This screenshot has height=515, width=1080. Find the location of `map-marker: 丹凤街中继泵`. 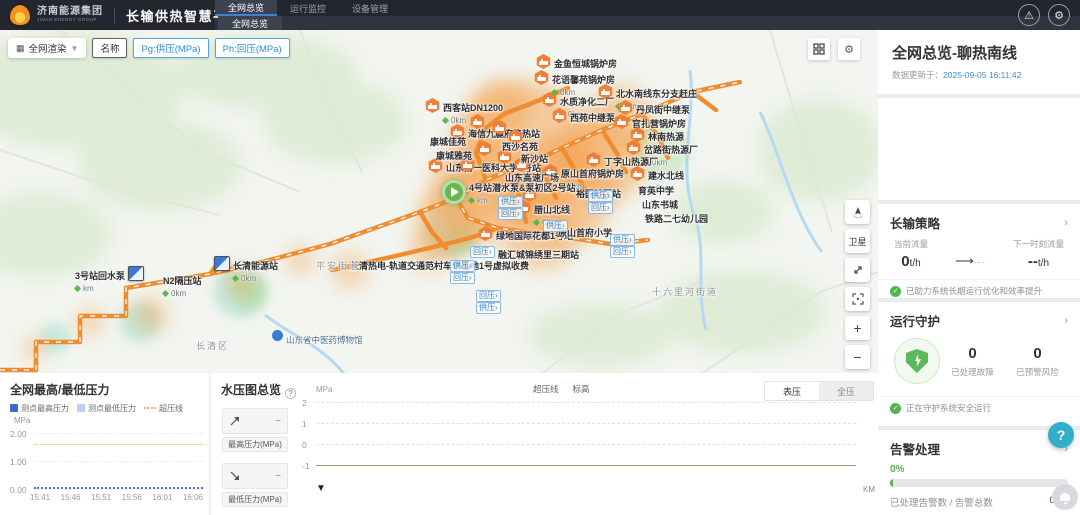

map-marker: 丹凤街中继泵 is located at coordinates (654, 109).